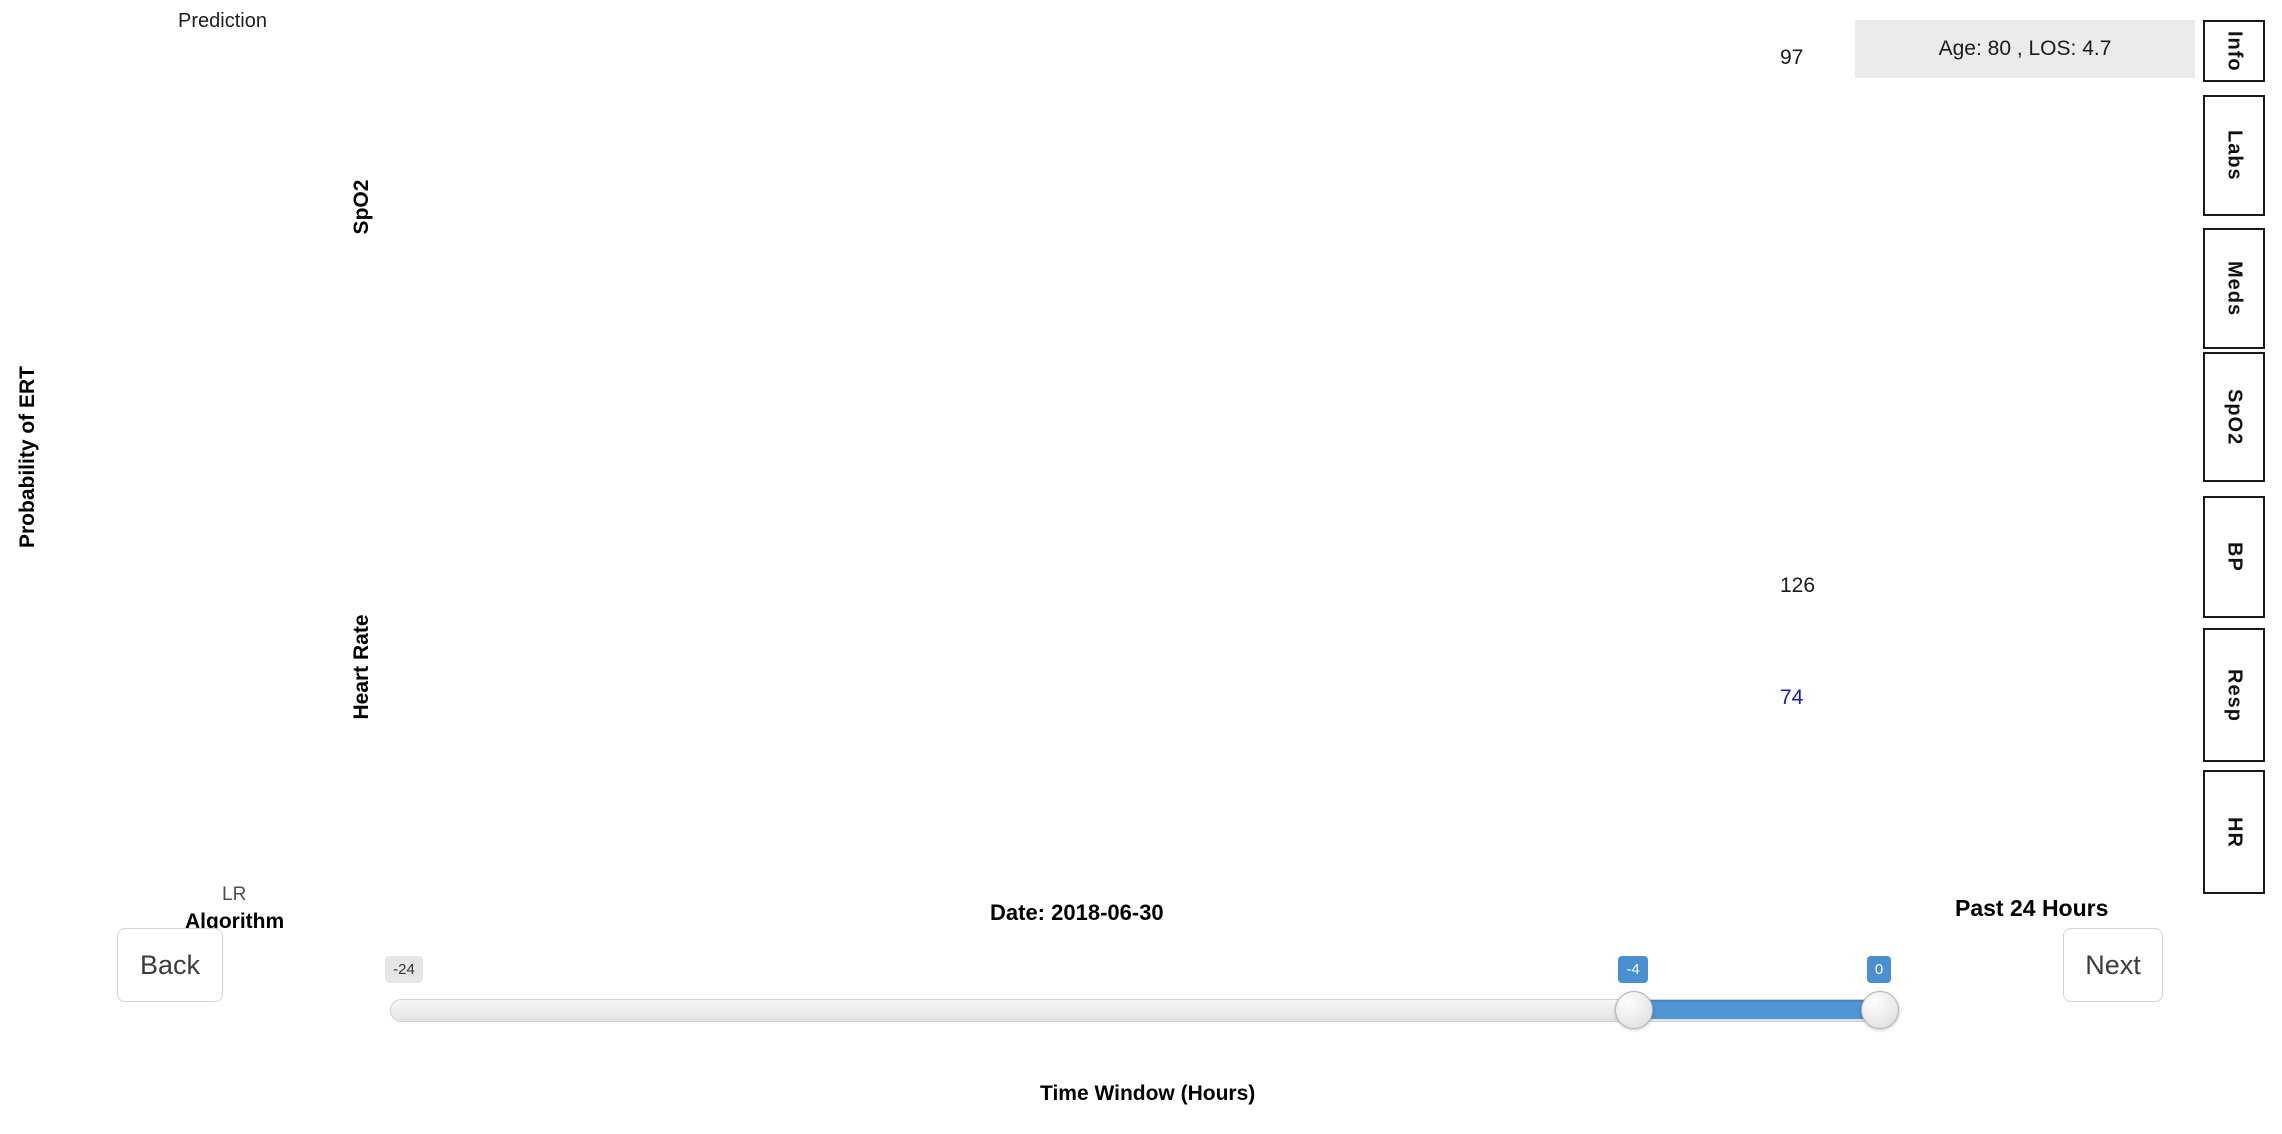 The image size is (2282, 1134). Describe the element at coordinates (2234, 417) in the screenshot. I see `tab-spo2: SpO2` at that location.